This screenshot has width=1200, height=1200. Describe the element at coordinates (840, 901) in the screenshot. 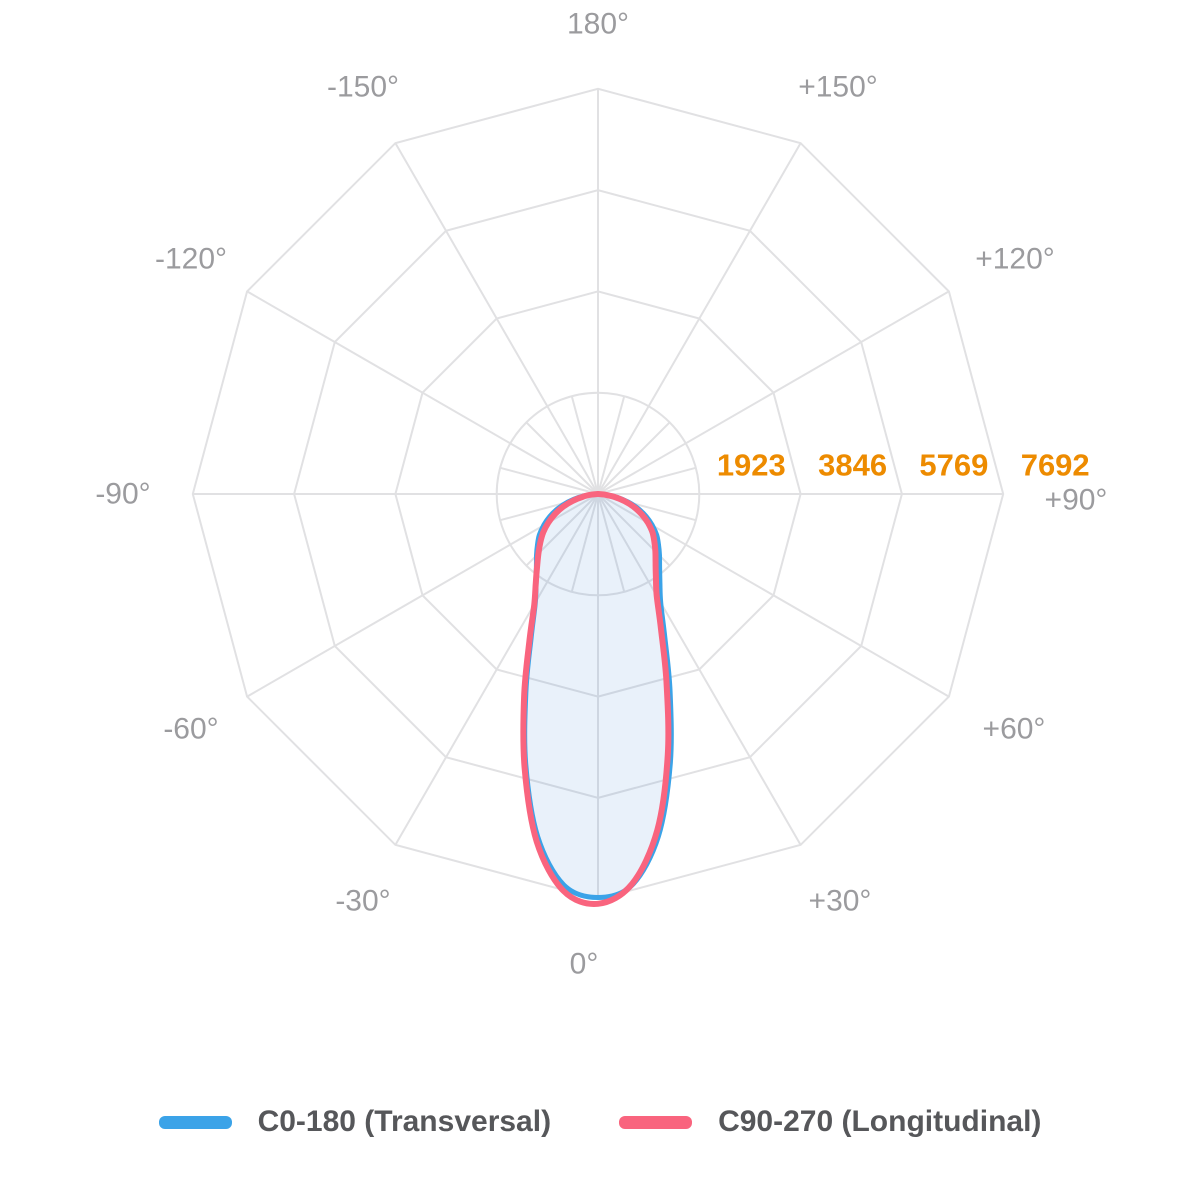

I see `angle-label: +30°` at that location.